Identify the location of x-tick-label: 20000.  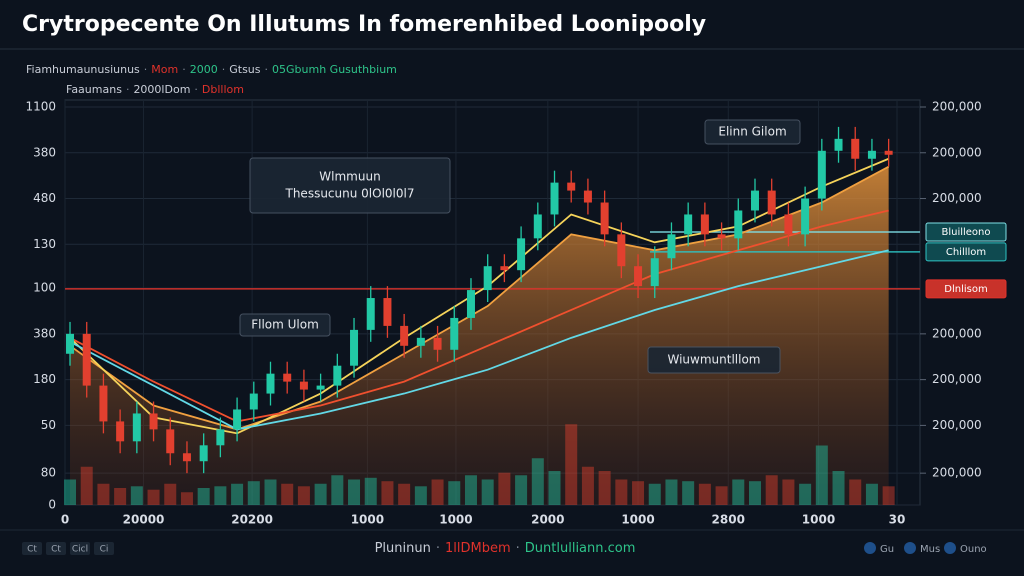
(144, 520).